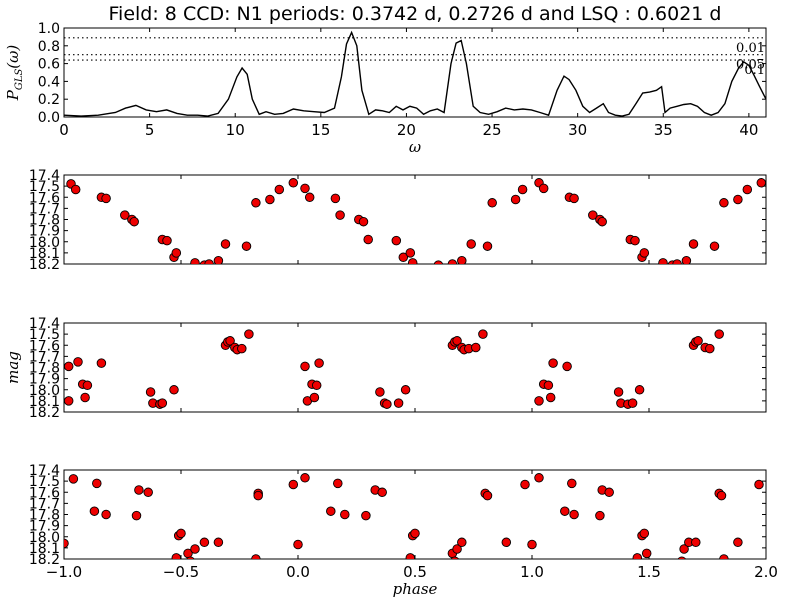 The height and width of the screenshot is (612, 812). Describe the element at coordinates (49, 29) in the screenshot. I see `y-tick-label: 1.0` at that location.